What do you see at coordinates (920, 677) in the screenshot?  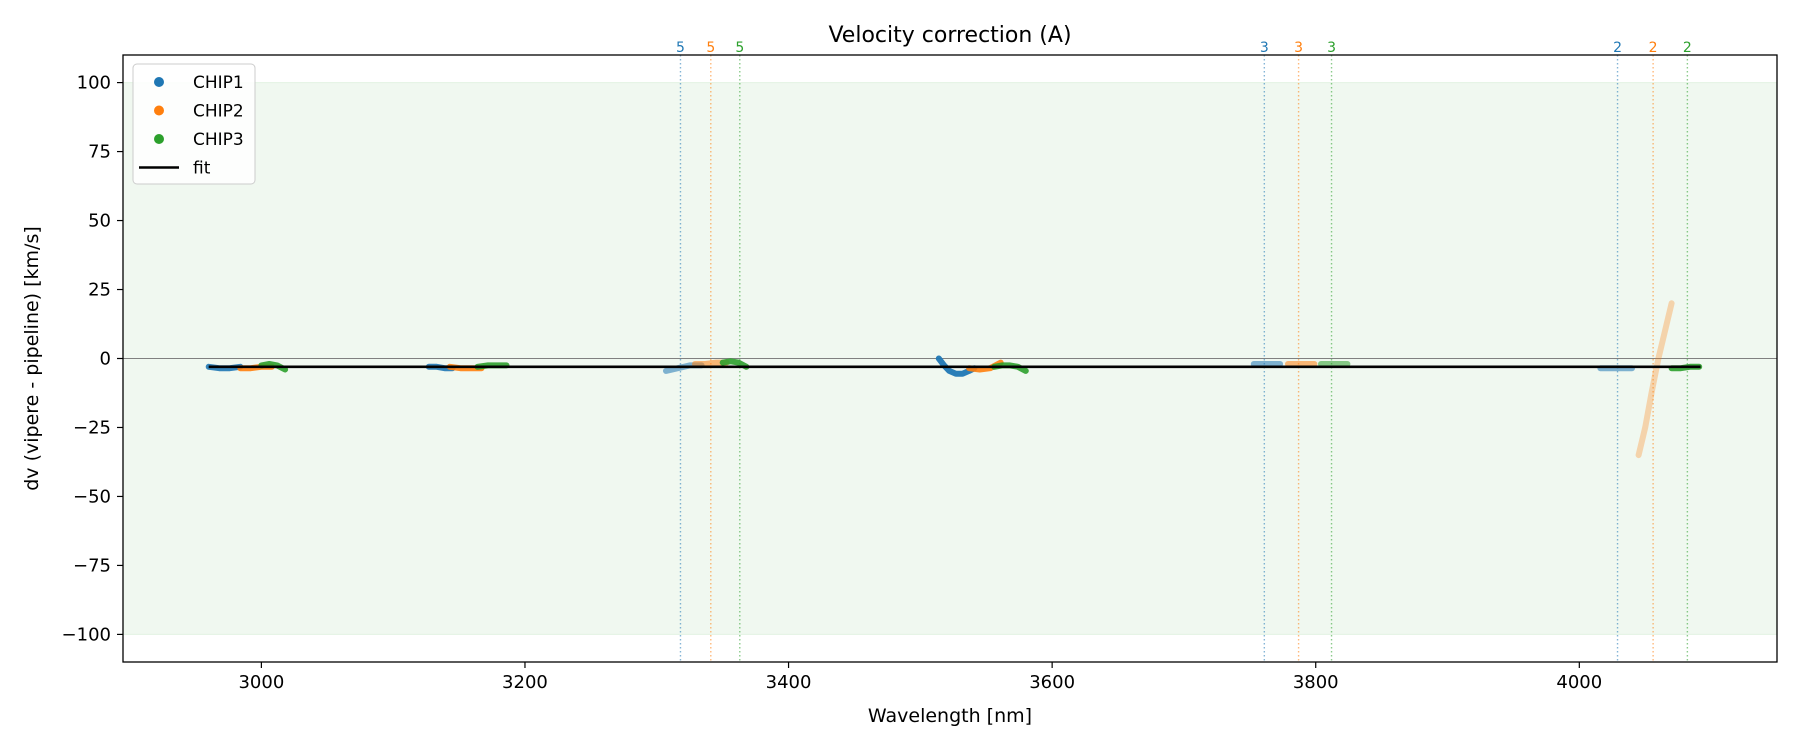 I see `x-axis: 3000 3200 3400 3600 3800 4000` at bounding box center [920, 677].